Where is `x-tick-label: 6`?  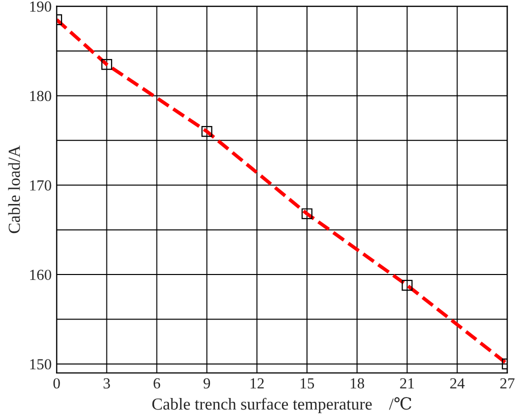 x-tick-label: 6 is located at coordinates (157, 383).